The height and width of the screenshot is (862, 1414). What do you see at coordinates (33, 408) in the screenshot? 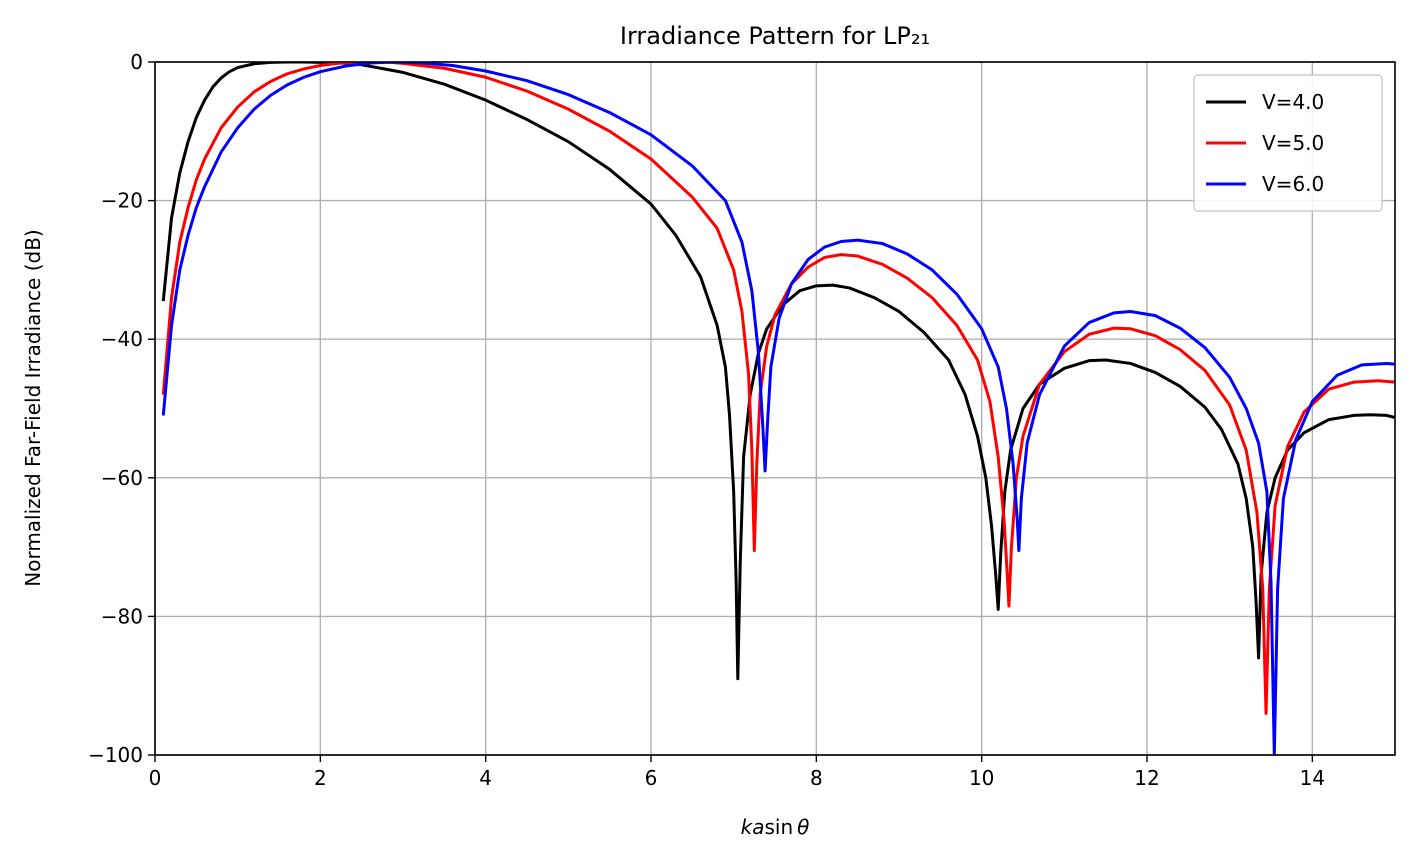
I see `y-axis-label: Normalized Far-Field Irradiance (dB)` at bounding box center [33, 408].